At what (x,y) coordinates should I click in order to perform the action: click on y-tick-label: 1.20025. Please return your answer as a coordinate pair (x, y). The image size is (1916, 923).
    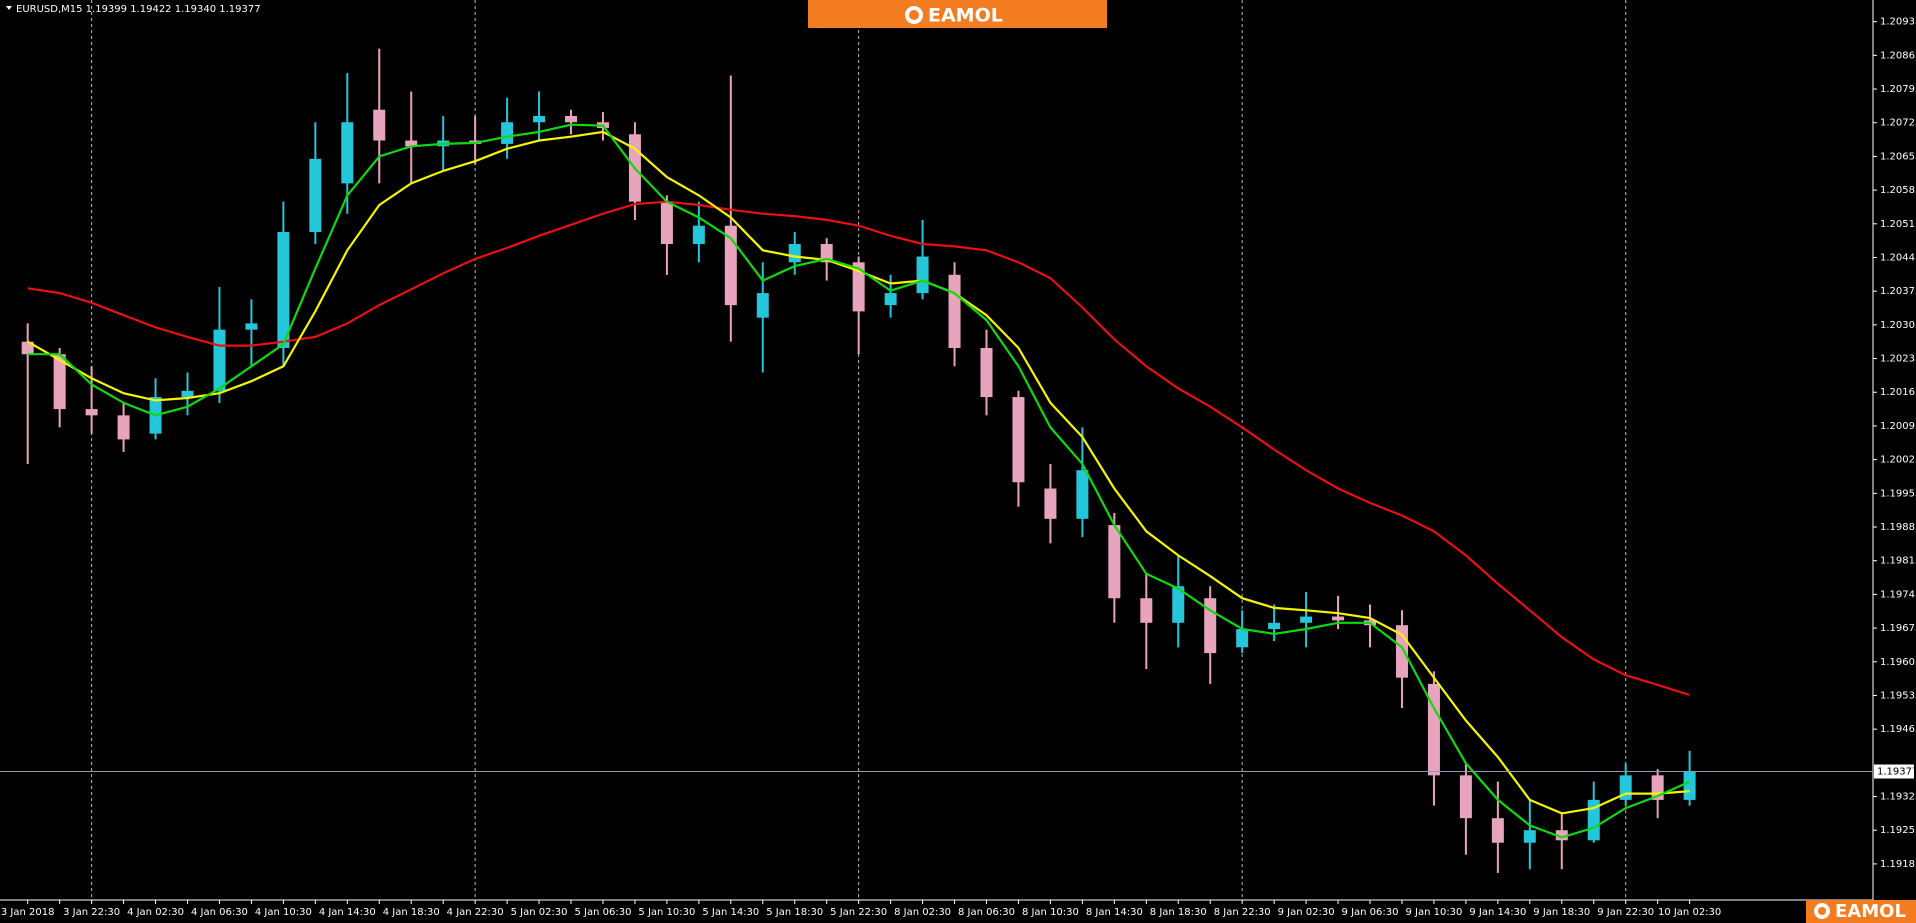
    Looking at the image, I should click on (1898, 460).